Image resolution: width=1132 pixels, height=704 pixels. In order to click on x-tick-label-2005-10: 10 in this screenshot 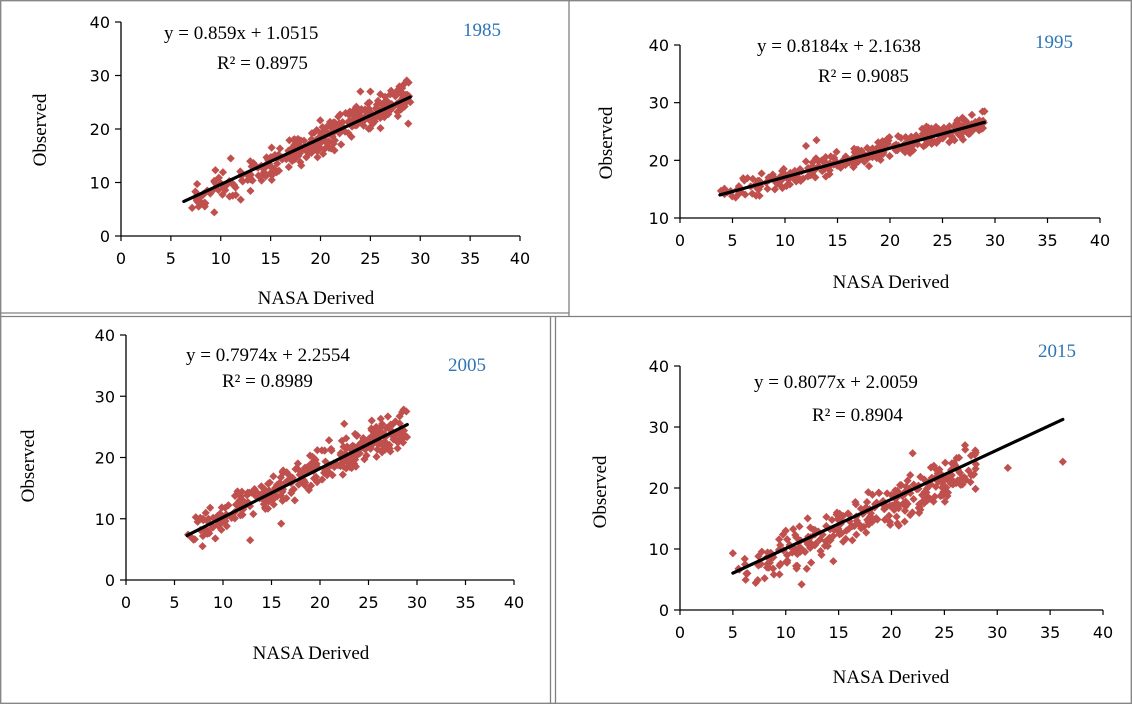, I will do `click(223, 602)`.